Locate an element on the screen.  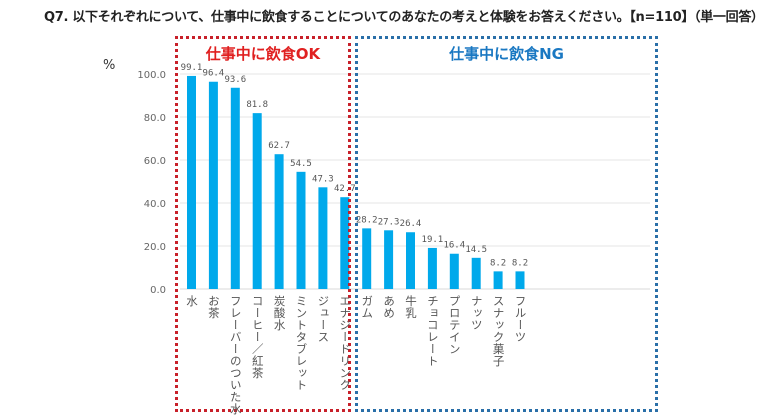
category-label: フレーバーのついた水 is located at coordinates (235, 355).